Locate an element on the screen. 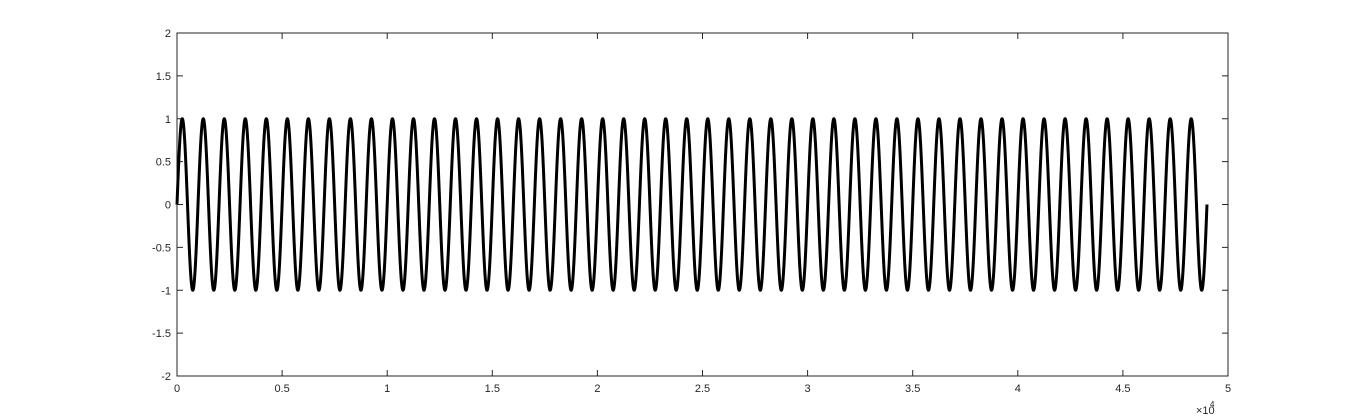  x-axis-exponent-base: ×10 is located at coordinates (1205, 411).